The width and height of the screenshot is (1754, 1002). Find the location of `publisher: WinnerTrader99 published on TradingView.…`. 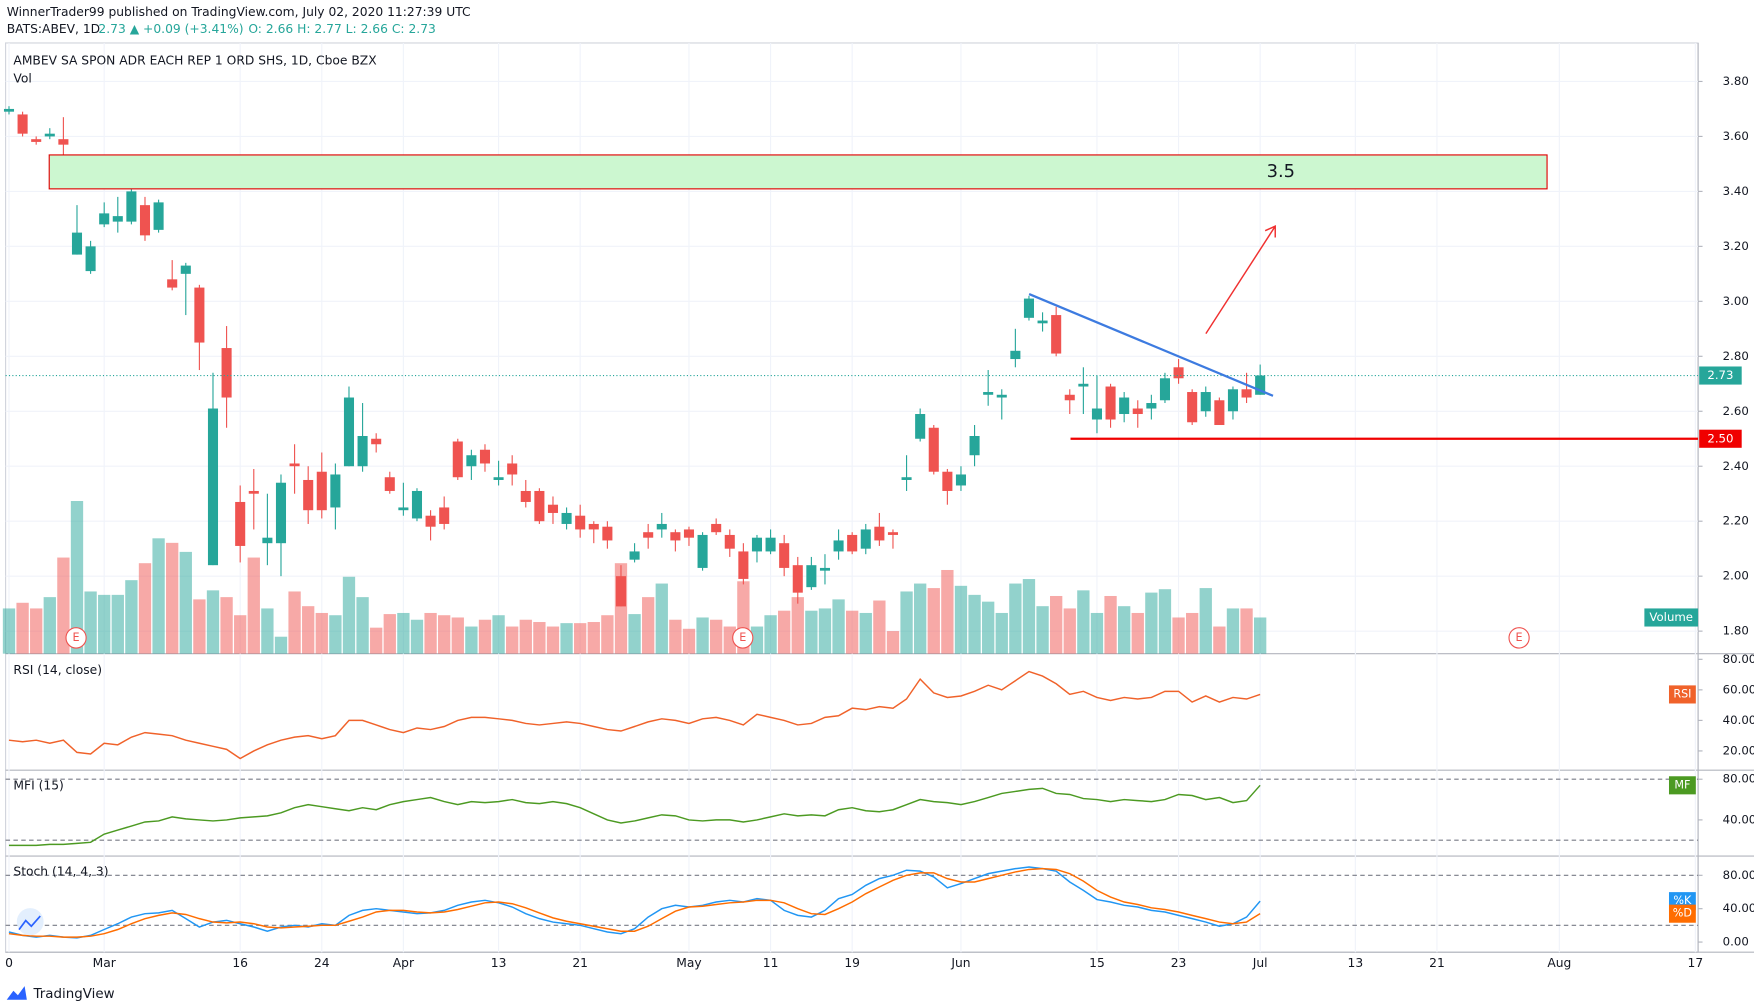

publisher: WinnerTrader99 published on TradingView.… is located at coordinates (239, 12).